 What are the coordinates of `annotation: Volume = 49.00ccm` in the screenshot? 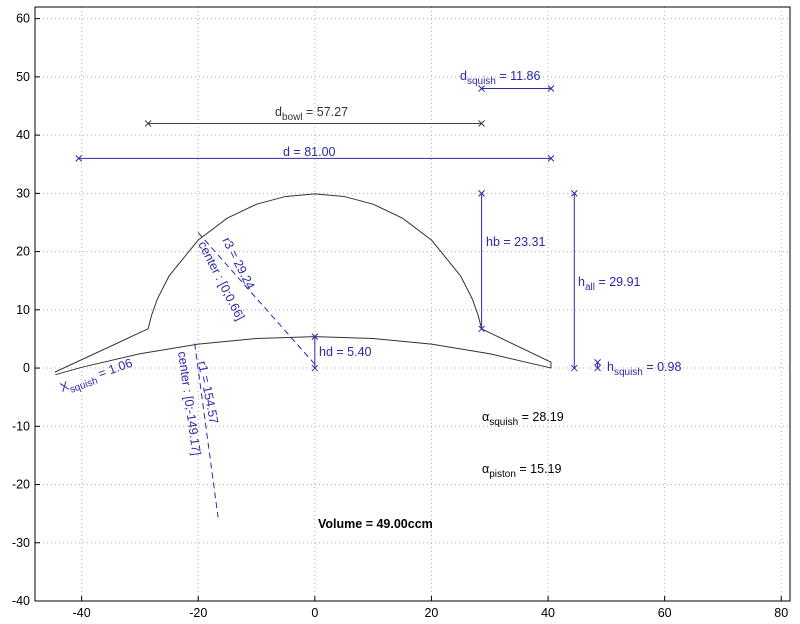 It's located at (375, 524).